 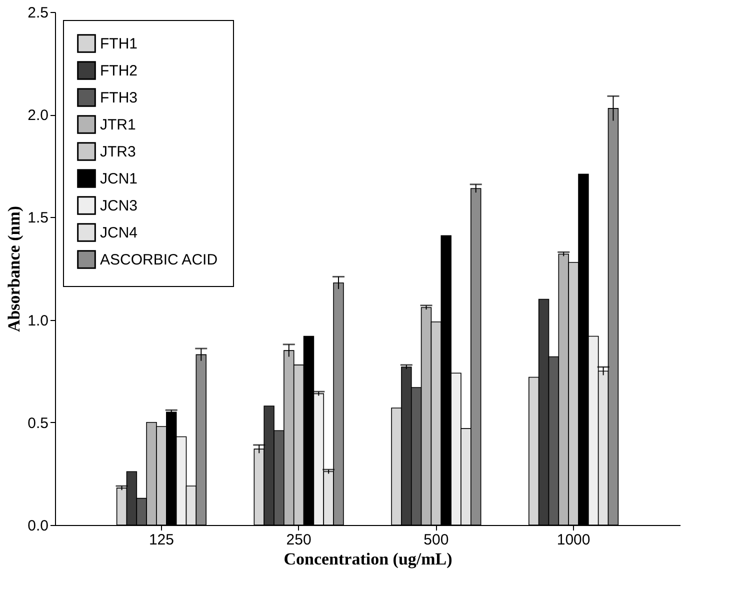 I want to click on legend-label: JTR3, so click(x=118, y=152).